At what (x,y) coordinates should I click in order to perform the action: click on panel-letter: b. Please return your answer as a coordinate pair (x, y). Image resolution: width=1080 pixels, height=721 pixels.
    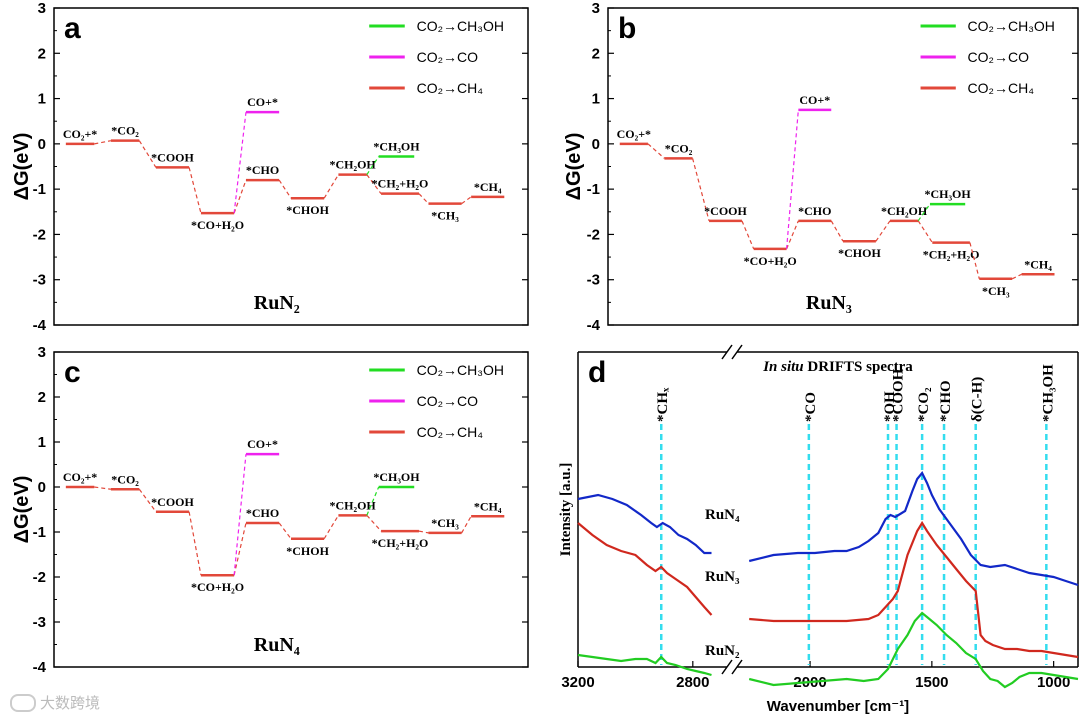
    Looking at the image, I should click on (627, 28).